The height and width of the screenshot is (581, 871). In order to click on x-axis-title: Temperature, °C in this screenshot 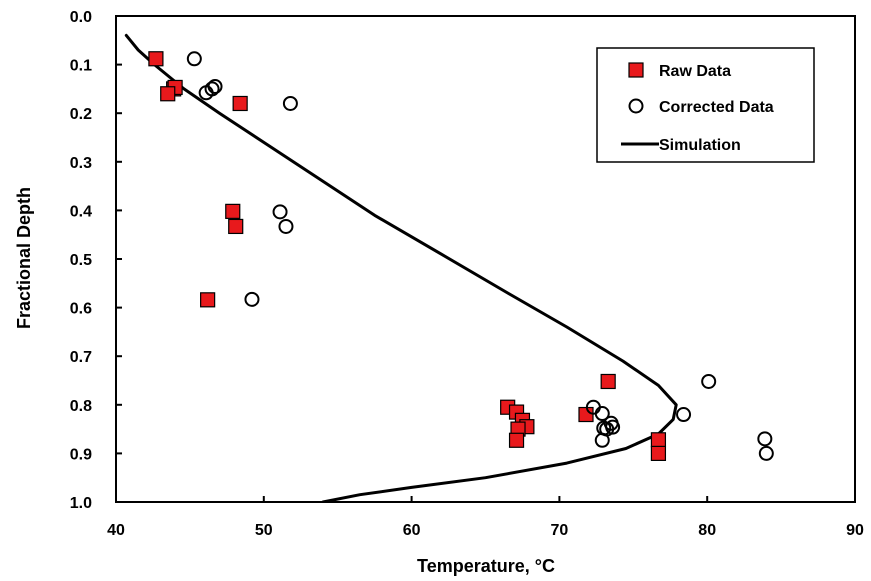, I will do `click(486, 566)`.